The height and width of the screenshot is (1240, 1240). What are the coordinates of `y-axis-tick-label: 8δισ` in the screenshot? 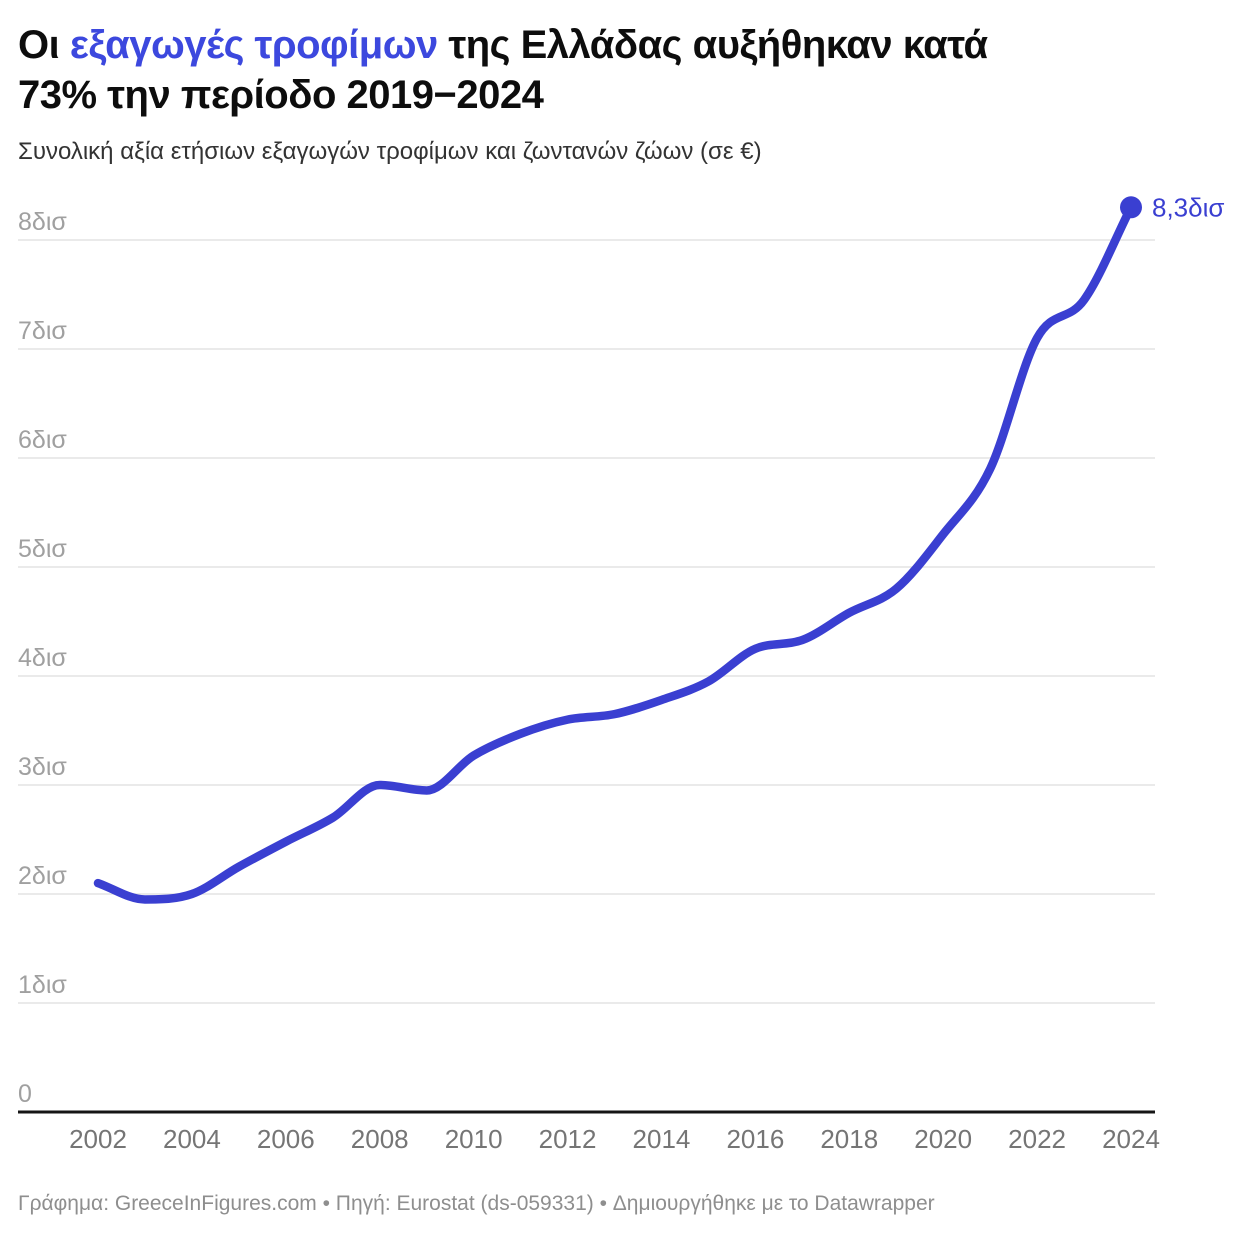 It's located at (42, 222).